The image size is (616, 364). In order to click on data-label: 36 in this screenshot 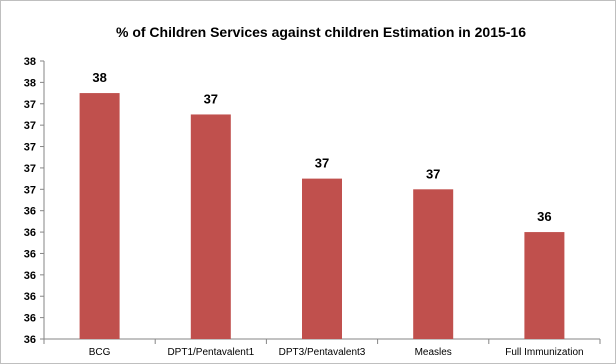, I will do `click(544, 216)`.